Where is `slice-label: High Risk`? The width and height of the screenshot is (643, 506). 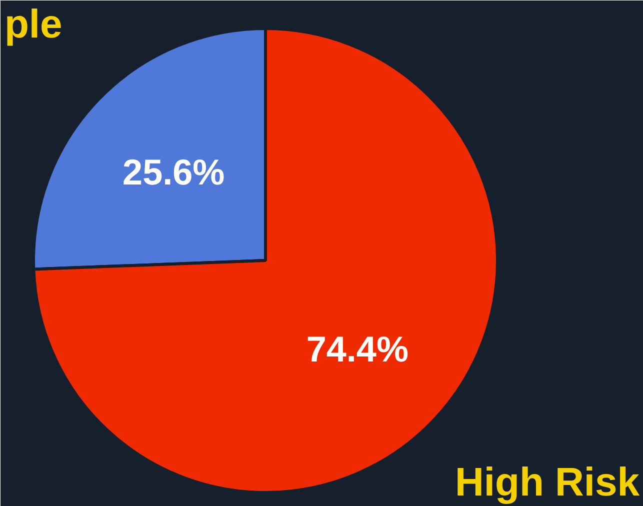
slice-label: High Risk is located at coordinates (547, 482).